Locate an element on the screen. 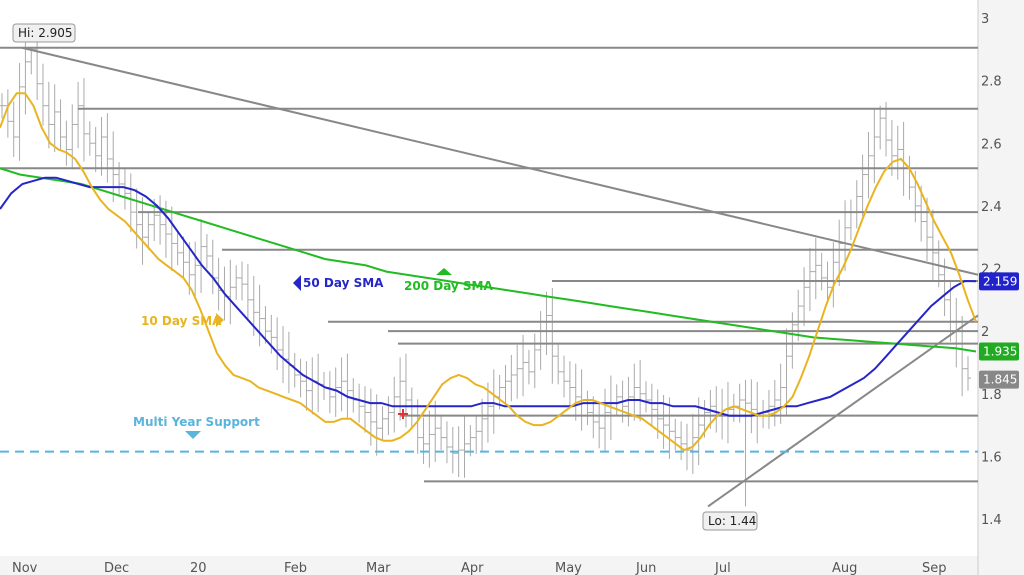  price-badge-label: 1.845 is located at coordinates (1000, 380).